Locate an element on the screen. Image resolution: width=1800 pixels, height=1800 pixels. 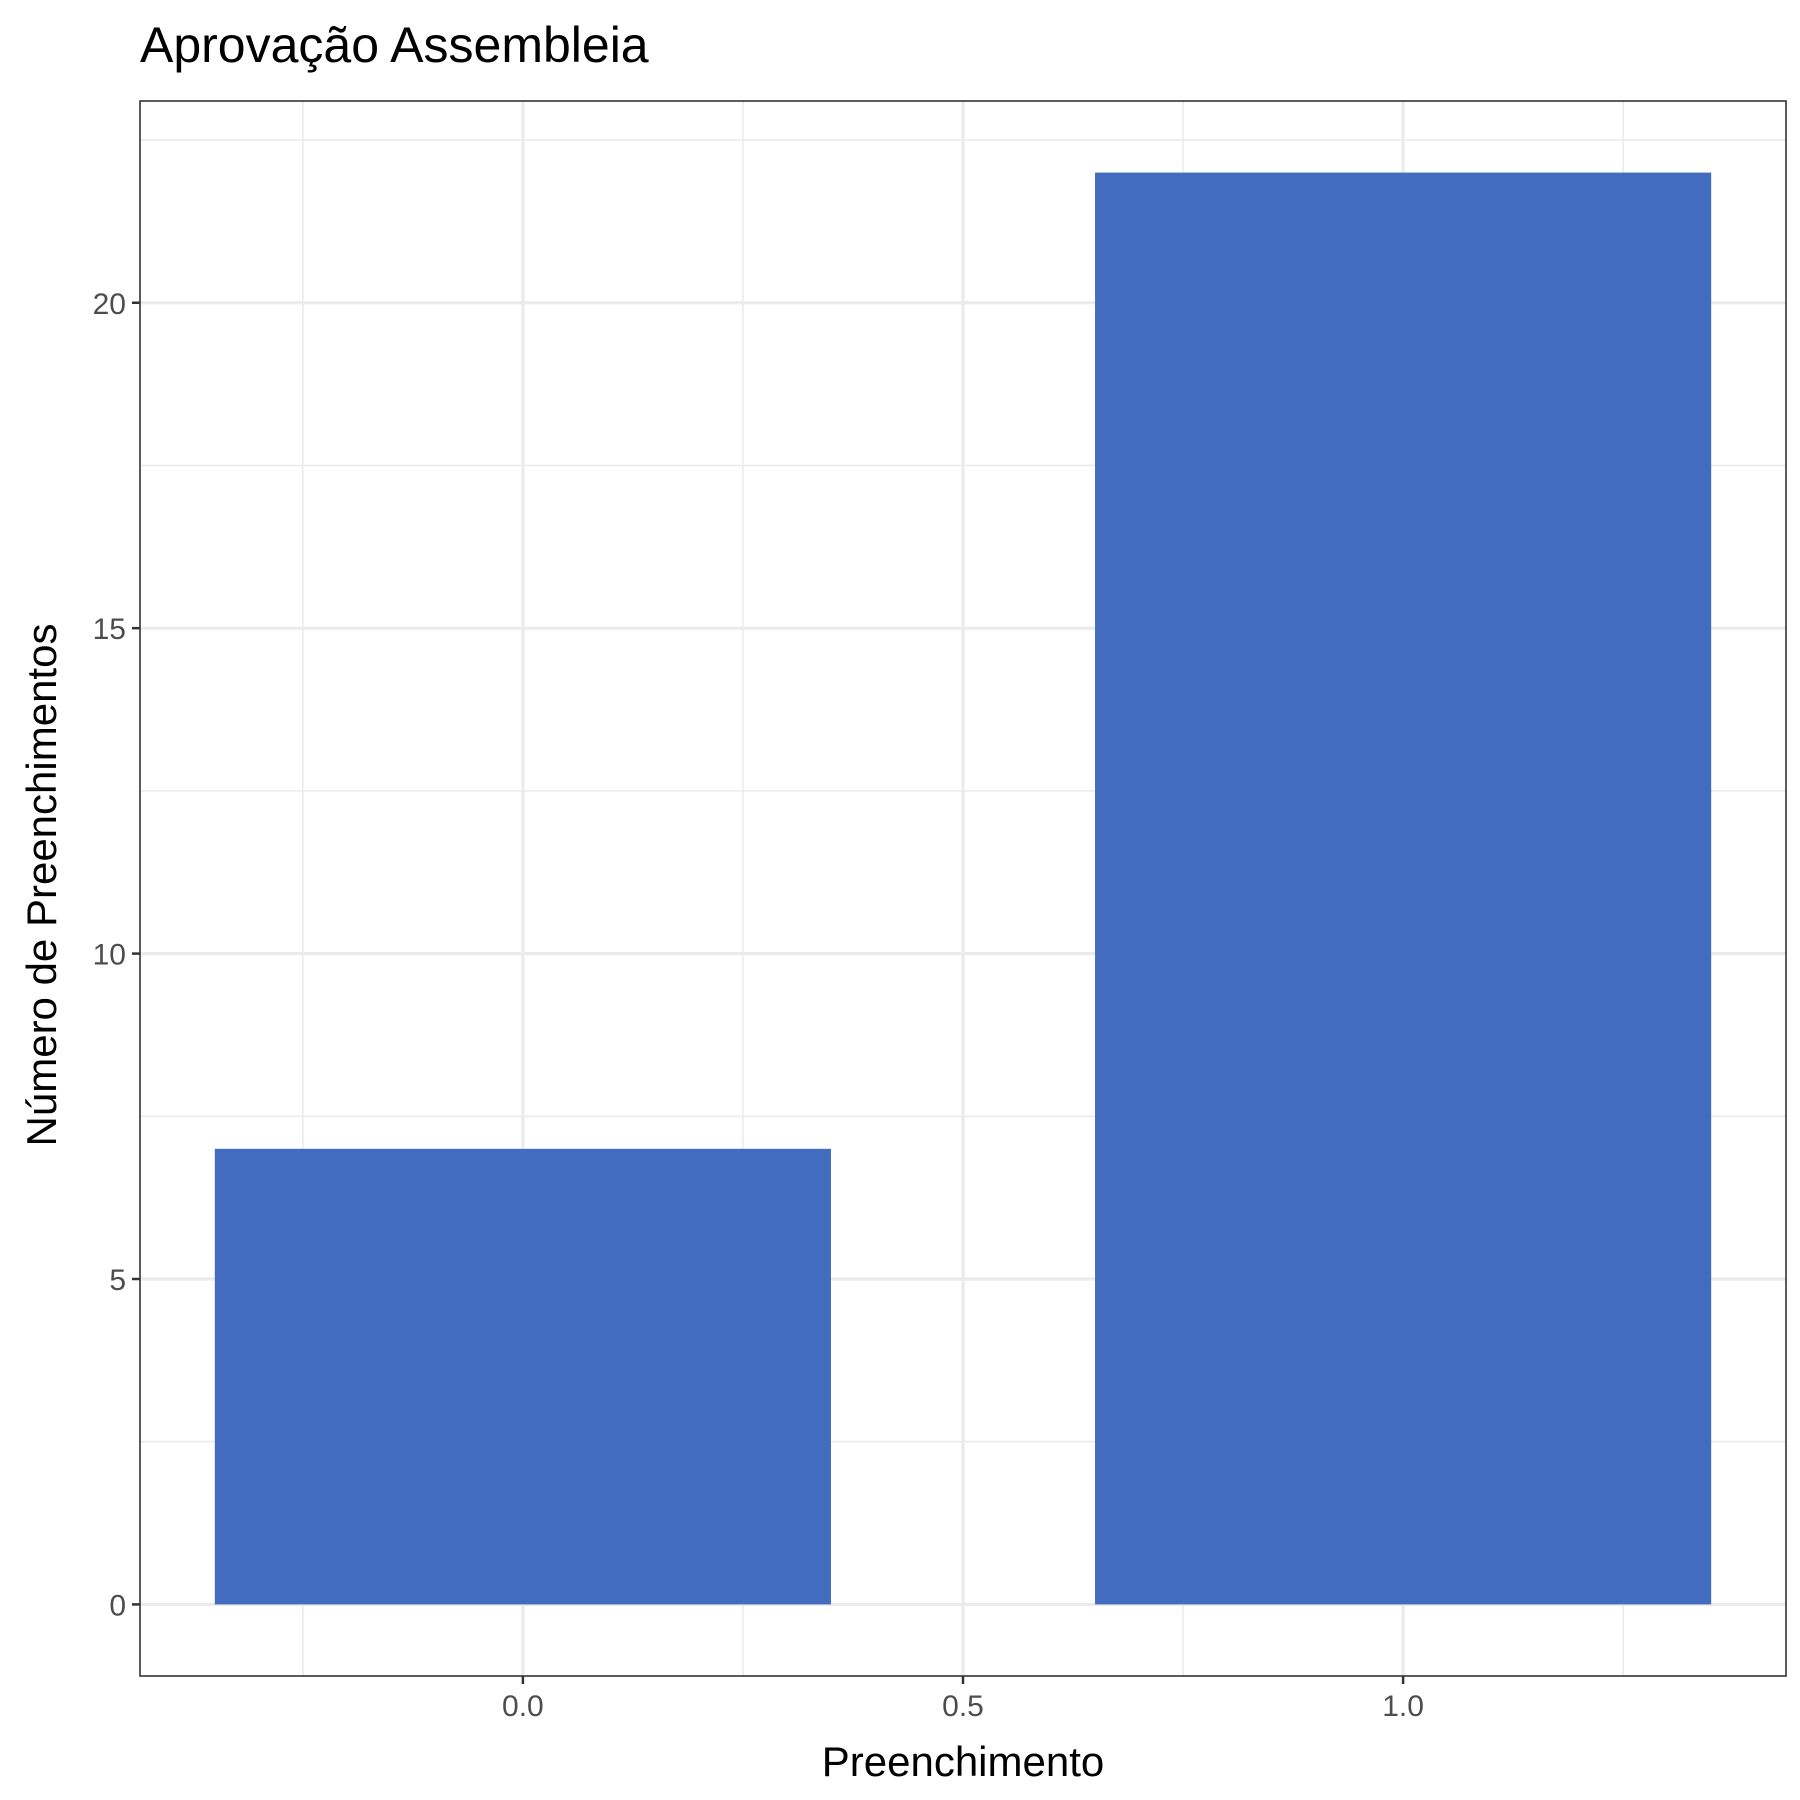
x-axis-title: Preenchimento is located at coordinates (963, 1761).